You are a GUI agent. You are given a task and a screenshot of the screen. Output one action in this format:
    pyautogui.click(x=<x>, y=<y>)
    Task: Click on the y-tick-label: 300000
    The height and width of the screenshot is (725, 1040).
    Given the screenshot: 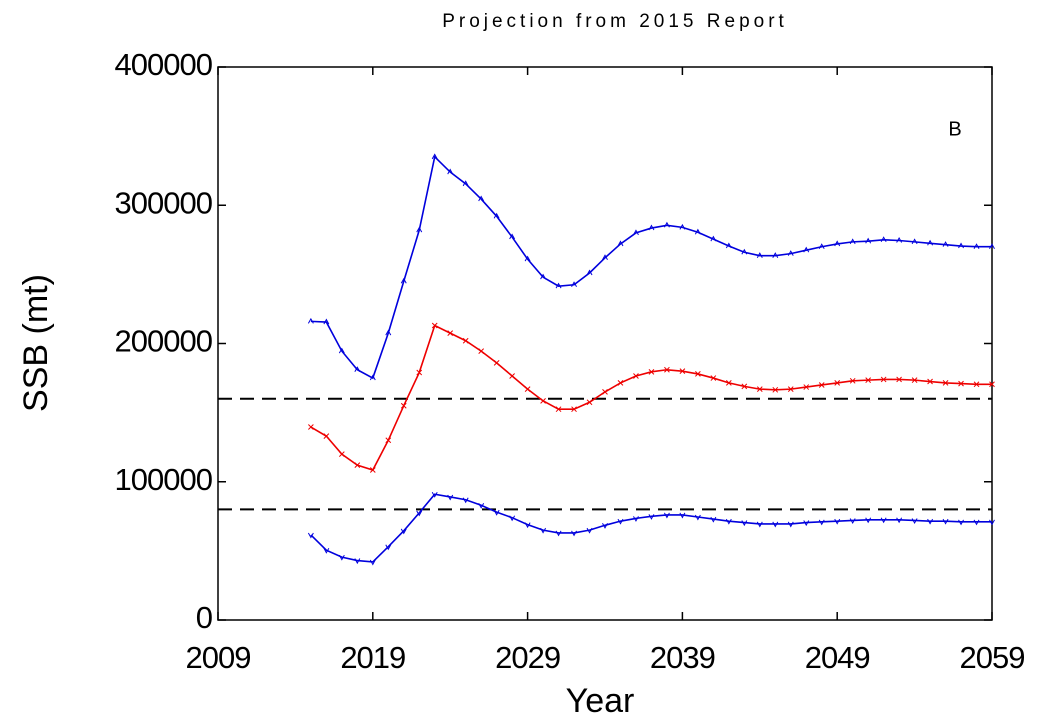 What is the action you would take?
    pyautogui.click(x=164, y=202)
    